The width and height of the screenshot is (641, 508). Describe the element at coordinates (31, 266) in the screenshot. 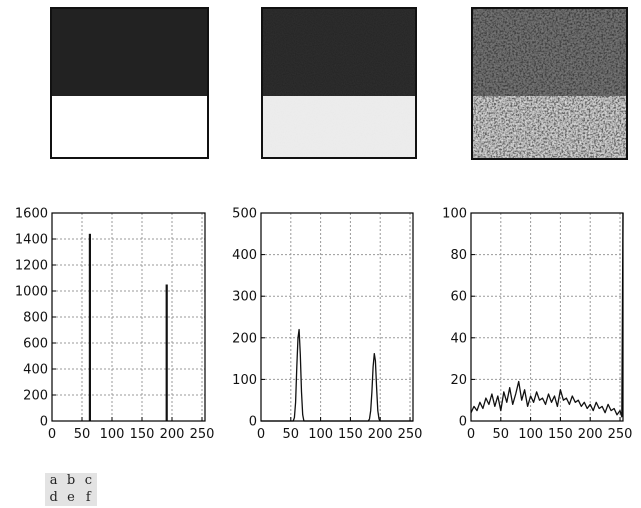

I see `histogram-d-ytick-label-6: 1200` at that location.